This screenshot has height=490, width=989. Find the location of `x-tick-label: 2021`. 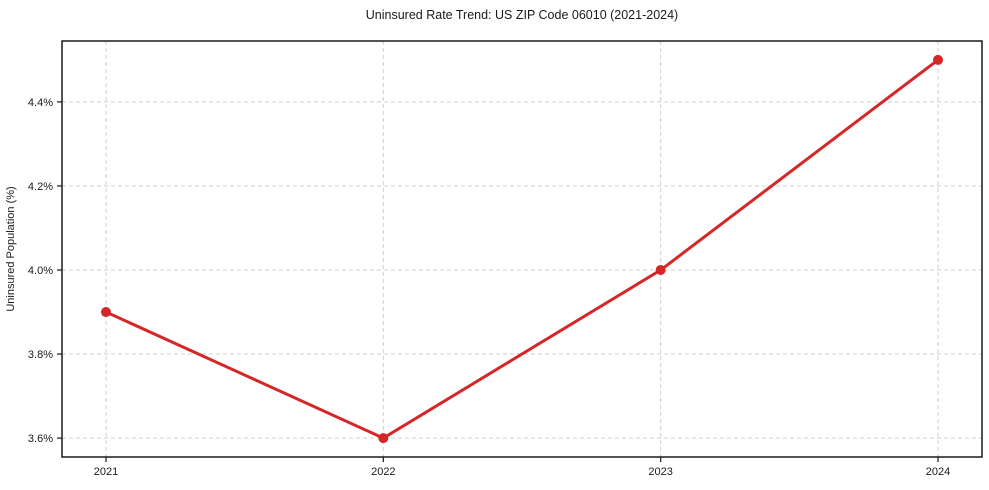

x-tick-label: 2021 is located at coordinates (106, 472).